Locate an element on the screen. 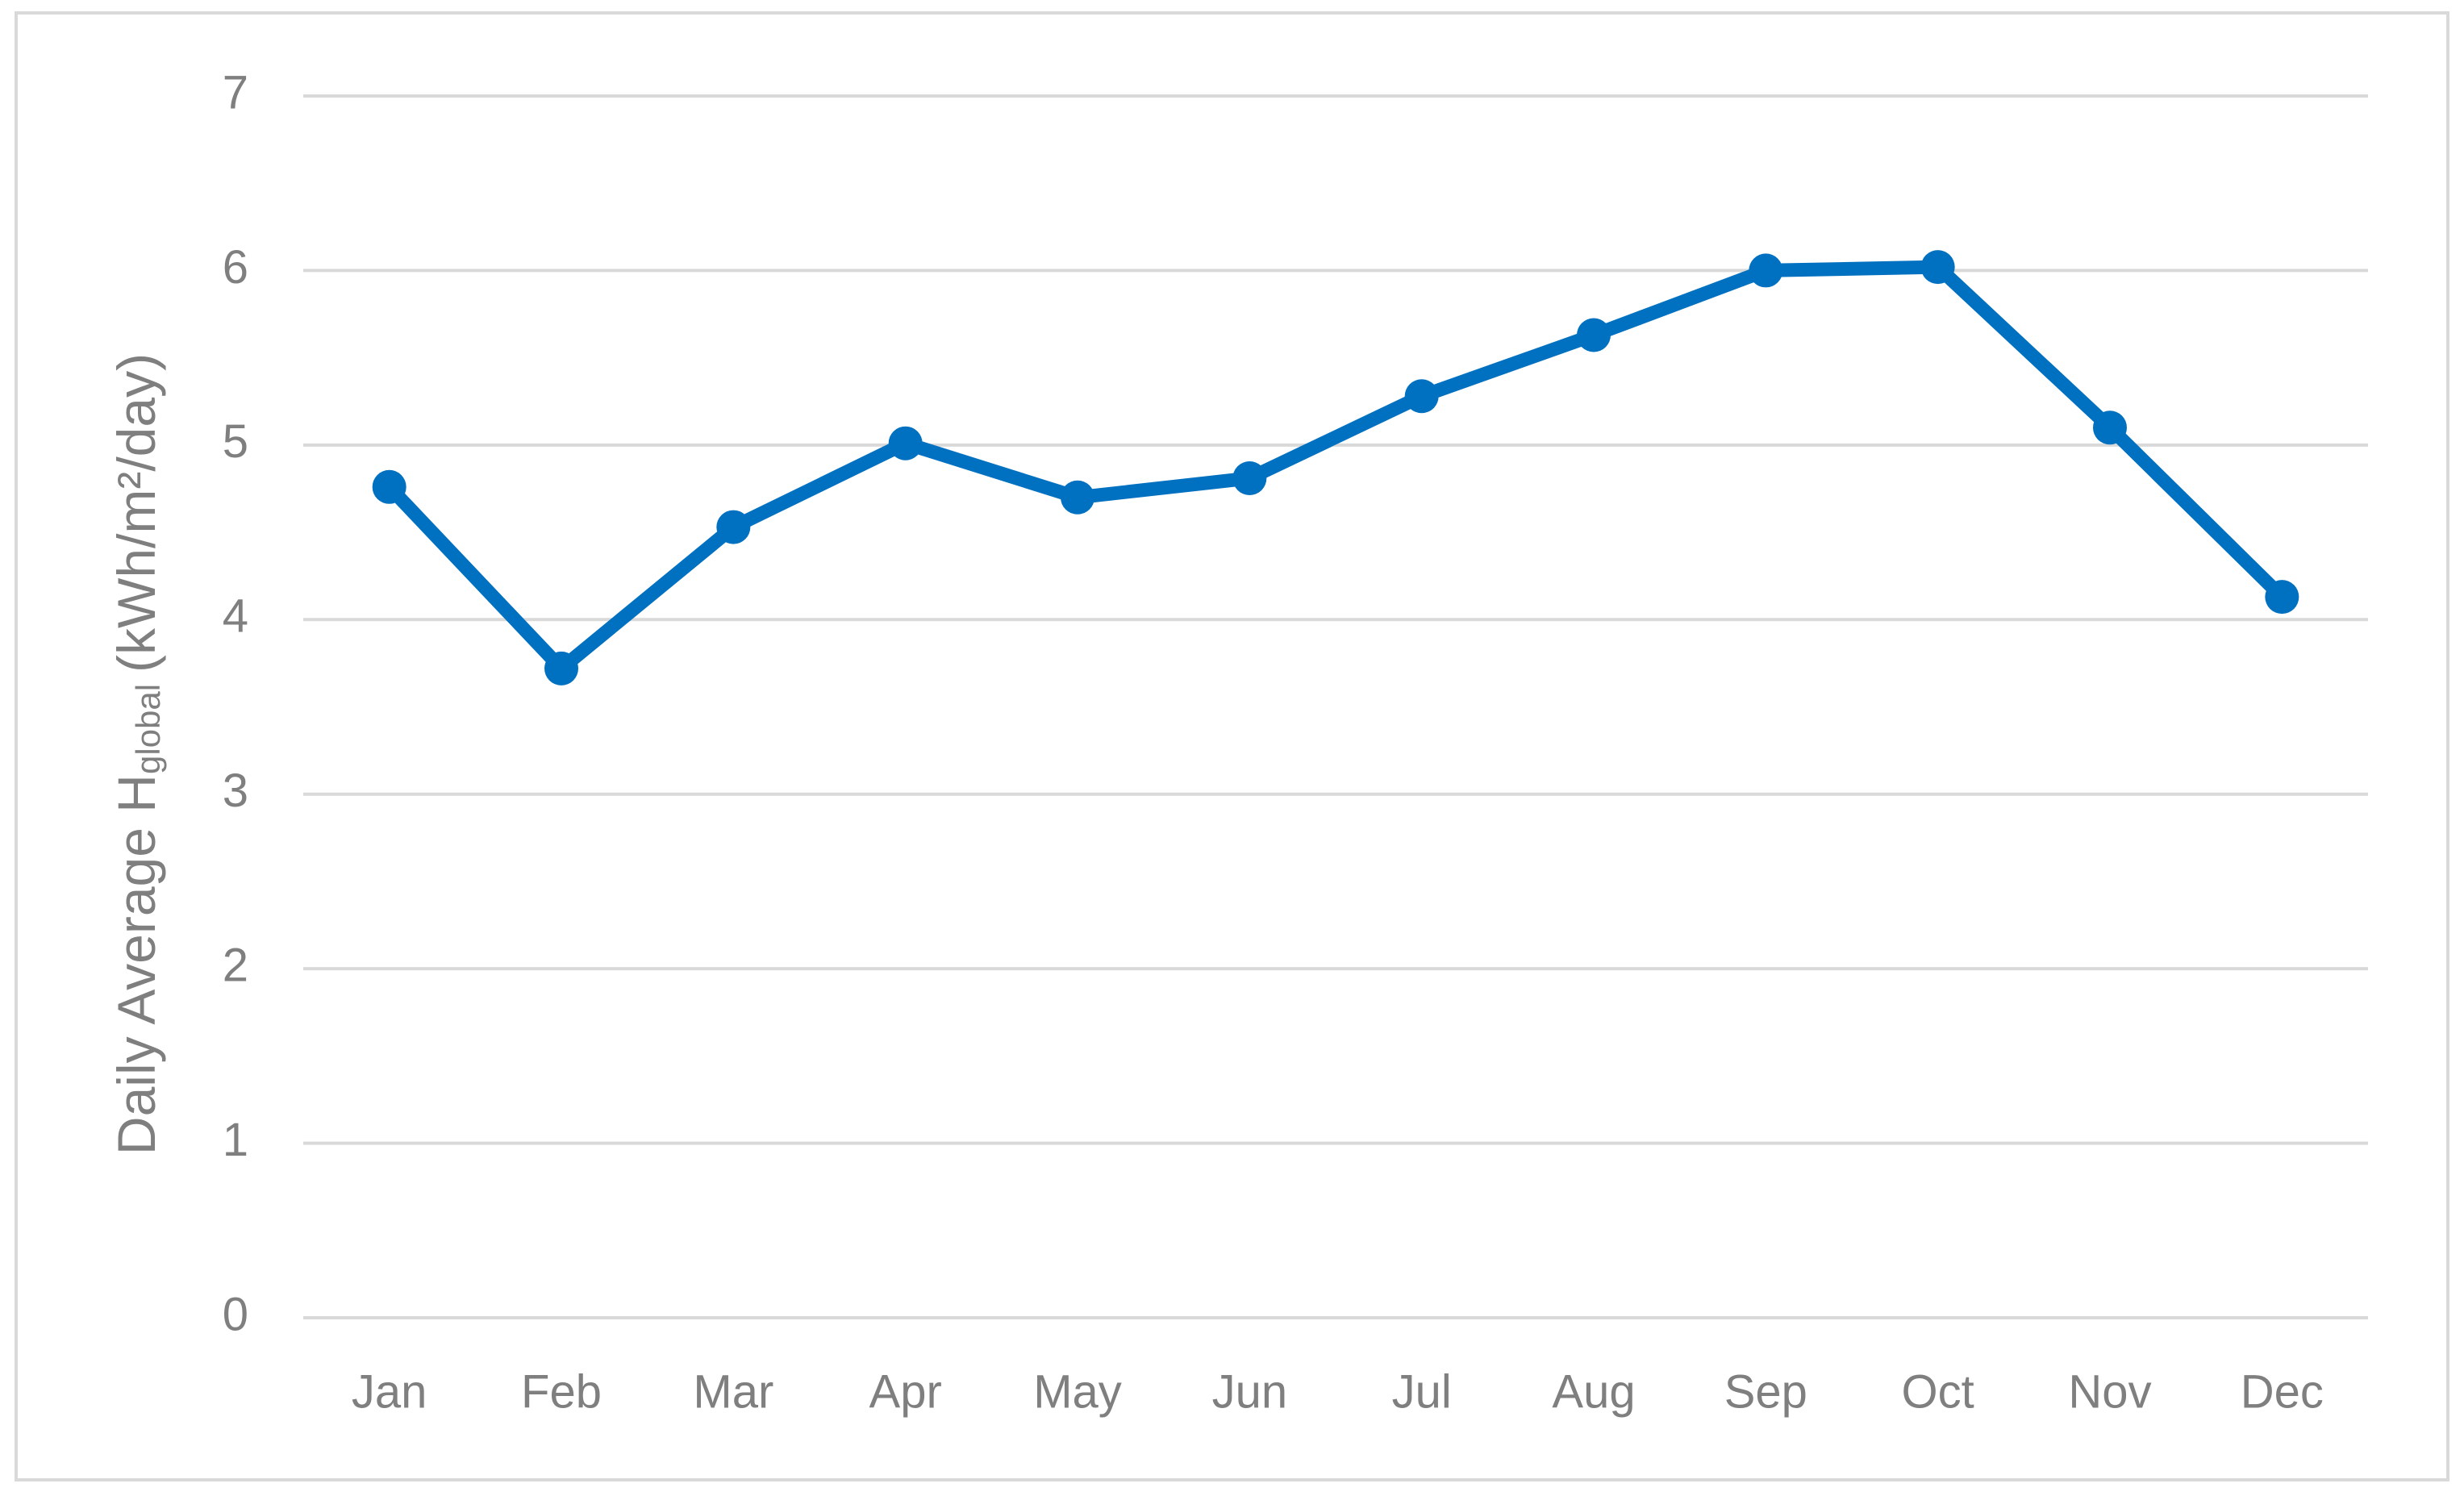 The height and width of the screenshot is (1496, 2464). x-tick-label: Oct is located at coordinates (1938, 1391).